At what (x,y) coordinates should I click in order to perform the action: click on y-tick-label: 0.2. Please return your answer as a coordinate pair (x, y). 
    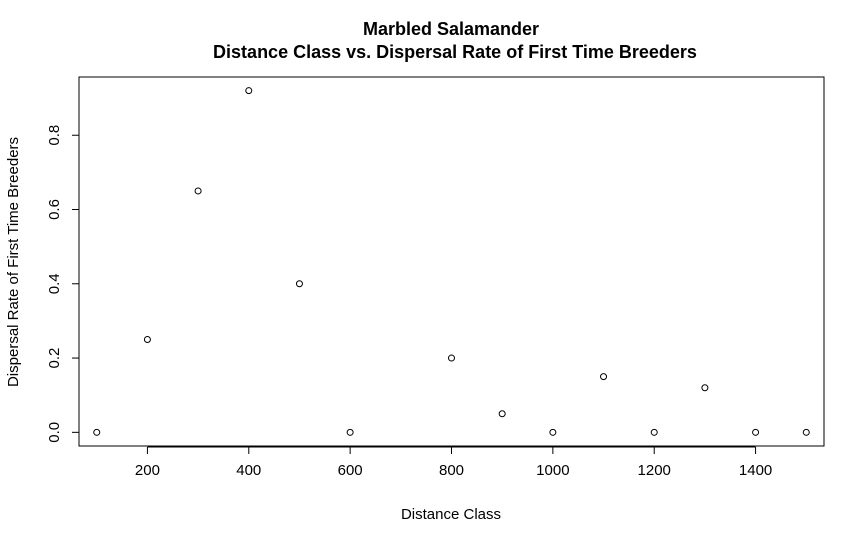
    Looking at the image, I should click on (54, 358).